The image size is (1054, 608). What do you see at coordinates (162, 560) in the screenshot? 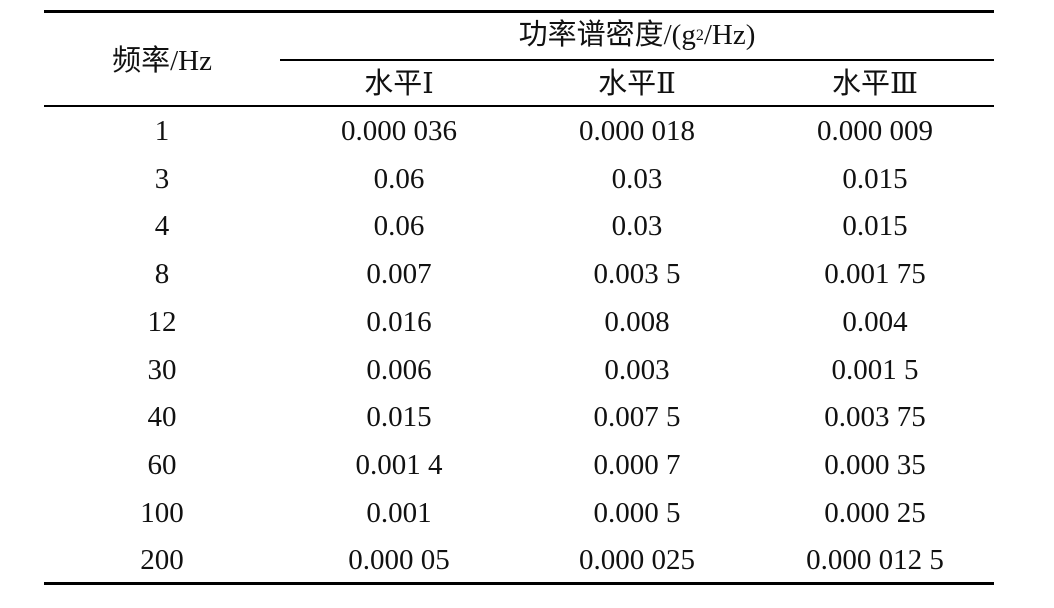
I see `table-cell-frequency: 200` at bounding box center [162, 560].